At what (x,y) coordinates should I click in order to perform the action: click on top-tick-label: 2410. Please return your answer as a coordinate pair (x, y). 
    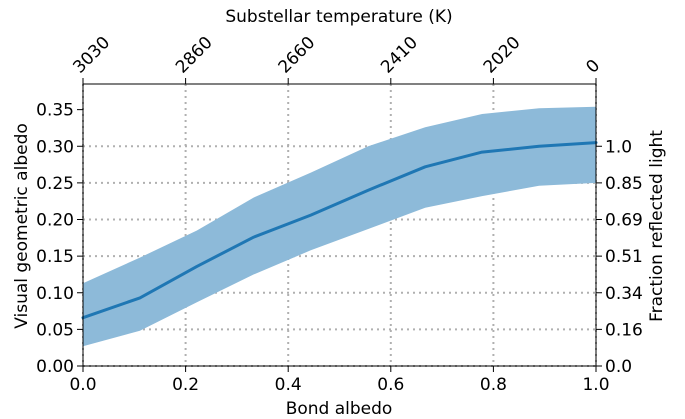
    Looking at the image, I should click on (399, 55).